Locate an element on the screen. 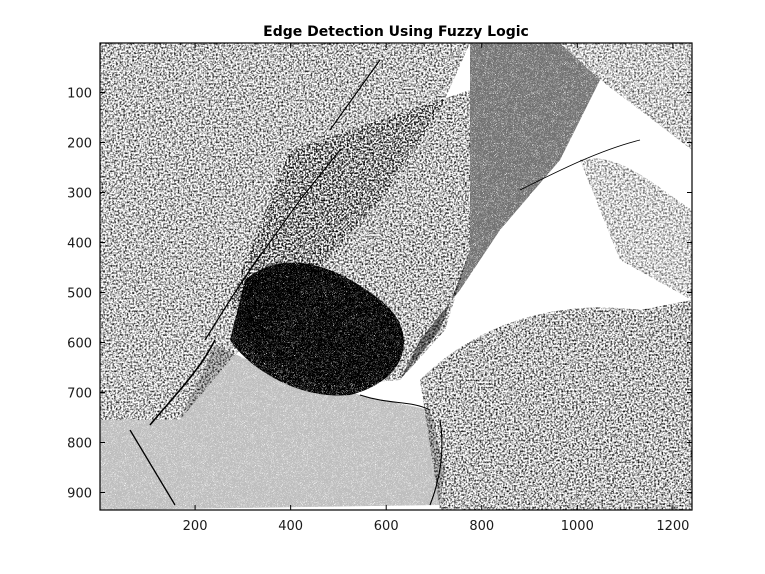 Image resolution: width=765 pixels, height=574 pixels. y-tick-label: 700 is located at coordinates (79, 394).